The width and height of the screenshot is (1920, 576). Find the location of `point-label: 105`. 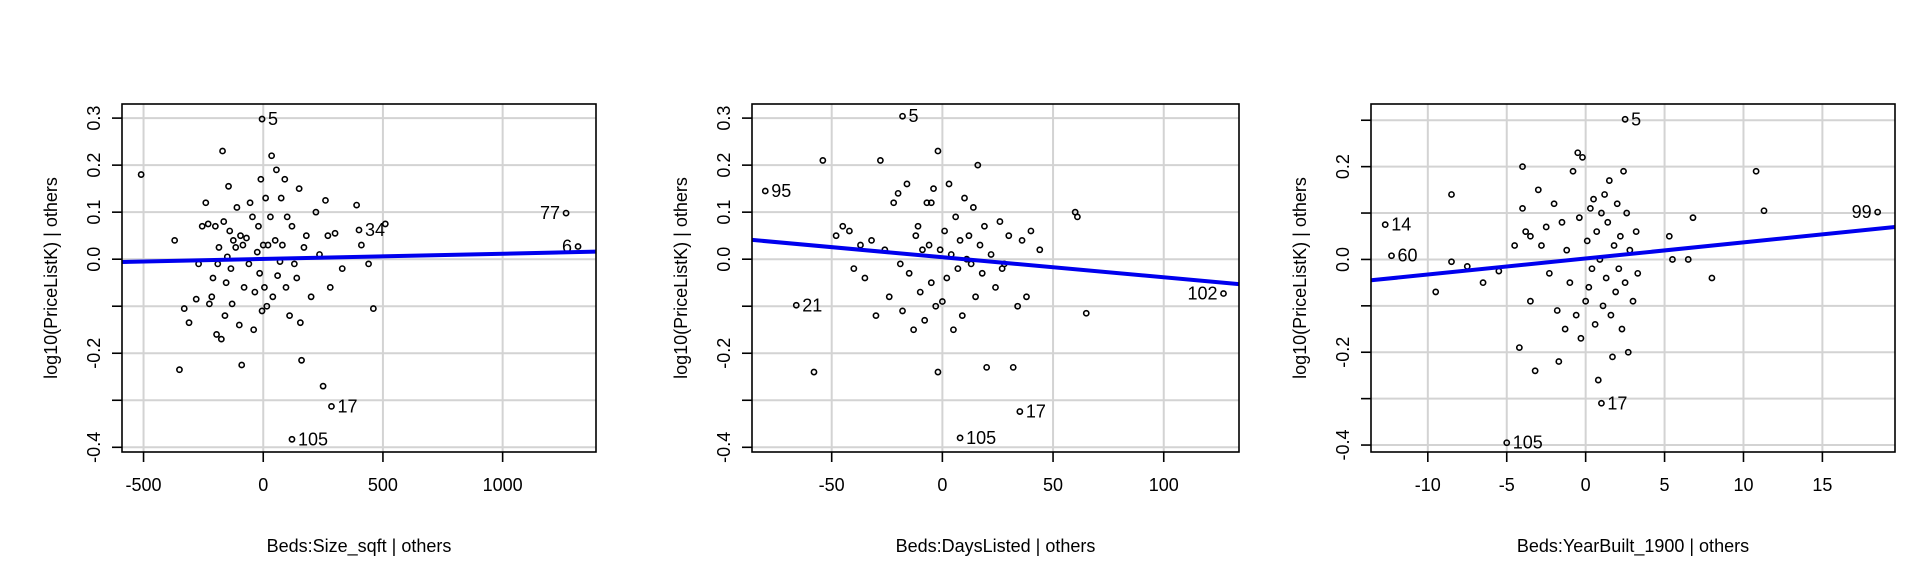

point-label: 105 is located at coordinates (313, 439).